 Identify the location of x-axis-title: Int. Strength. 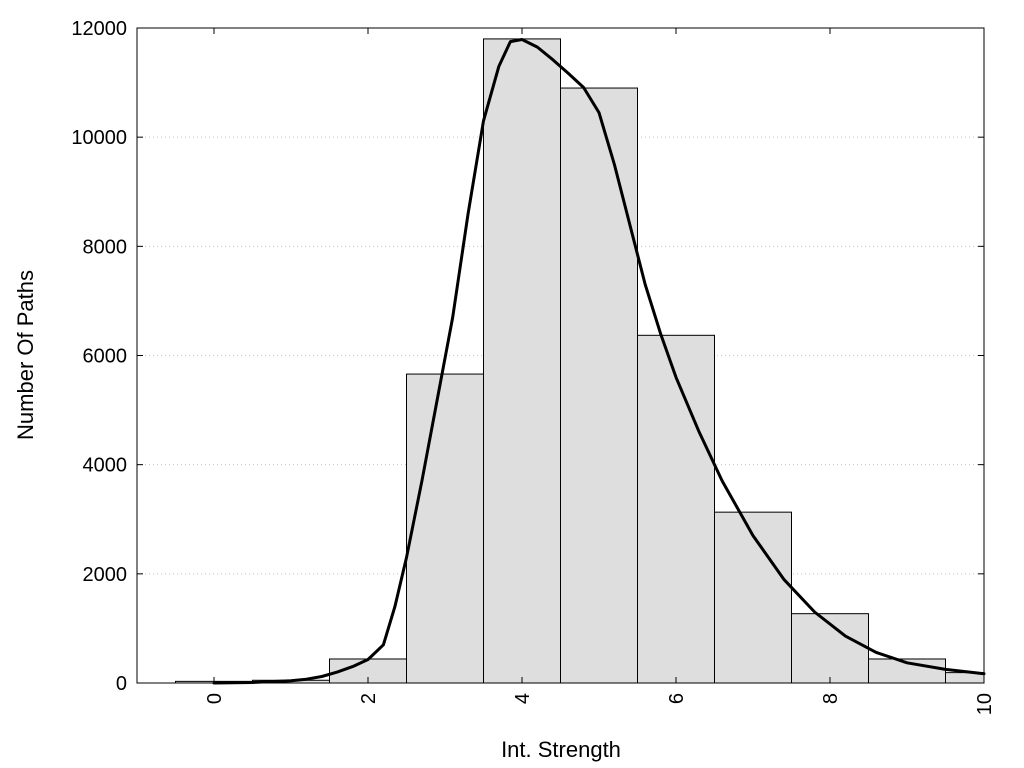
(561, 749).